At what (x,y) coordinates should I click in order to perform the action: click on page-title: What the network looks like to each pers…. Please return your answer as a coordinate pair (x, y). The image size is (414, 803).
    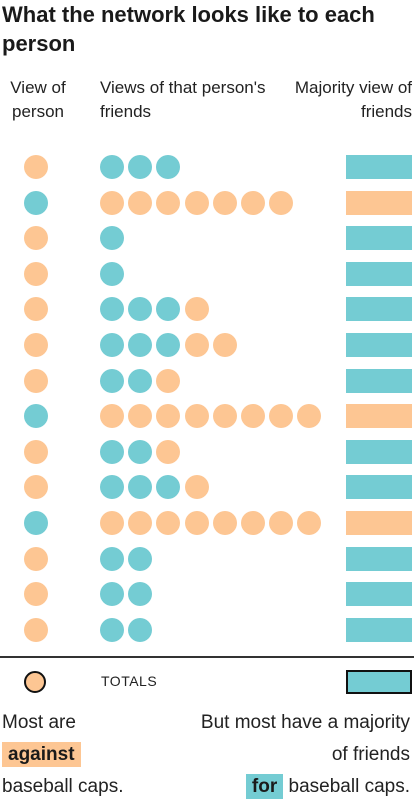
    Looking at the image, I should click on (188, 29).